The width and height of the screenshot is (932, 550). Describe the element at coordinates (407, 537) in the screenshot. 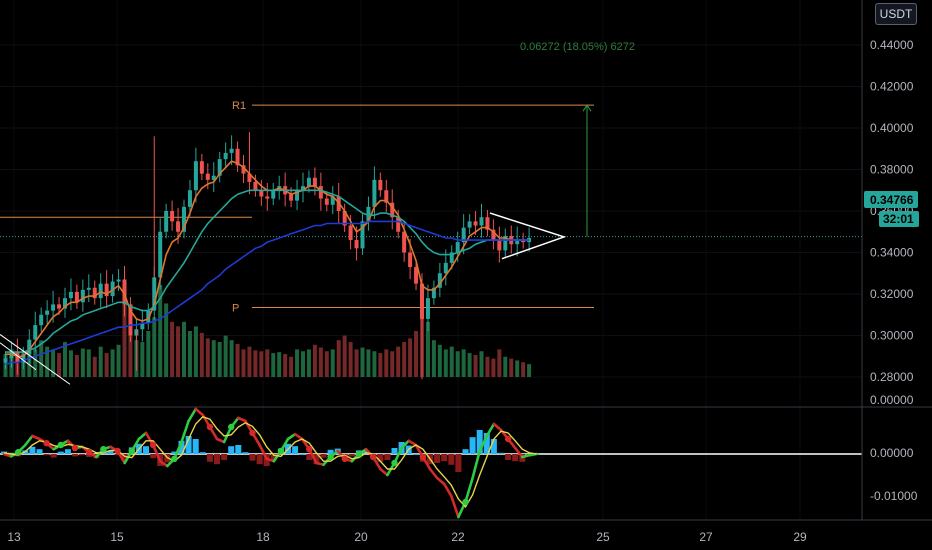

I see `time-axis-labels: 13 15 18 20 22 25 27 29` at that location.